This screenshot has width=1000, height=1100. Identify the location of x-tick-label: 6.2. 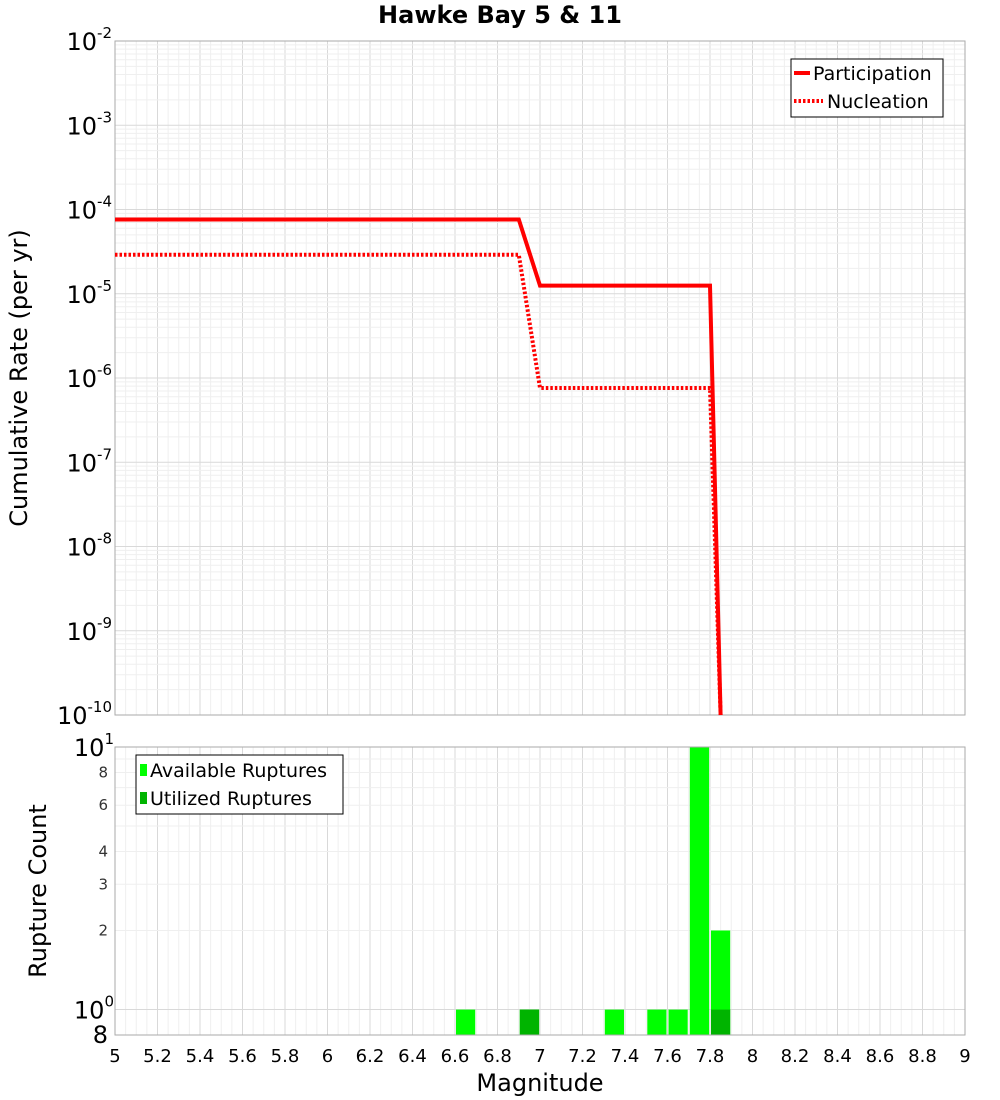
(370, 1056).